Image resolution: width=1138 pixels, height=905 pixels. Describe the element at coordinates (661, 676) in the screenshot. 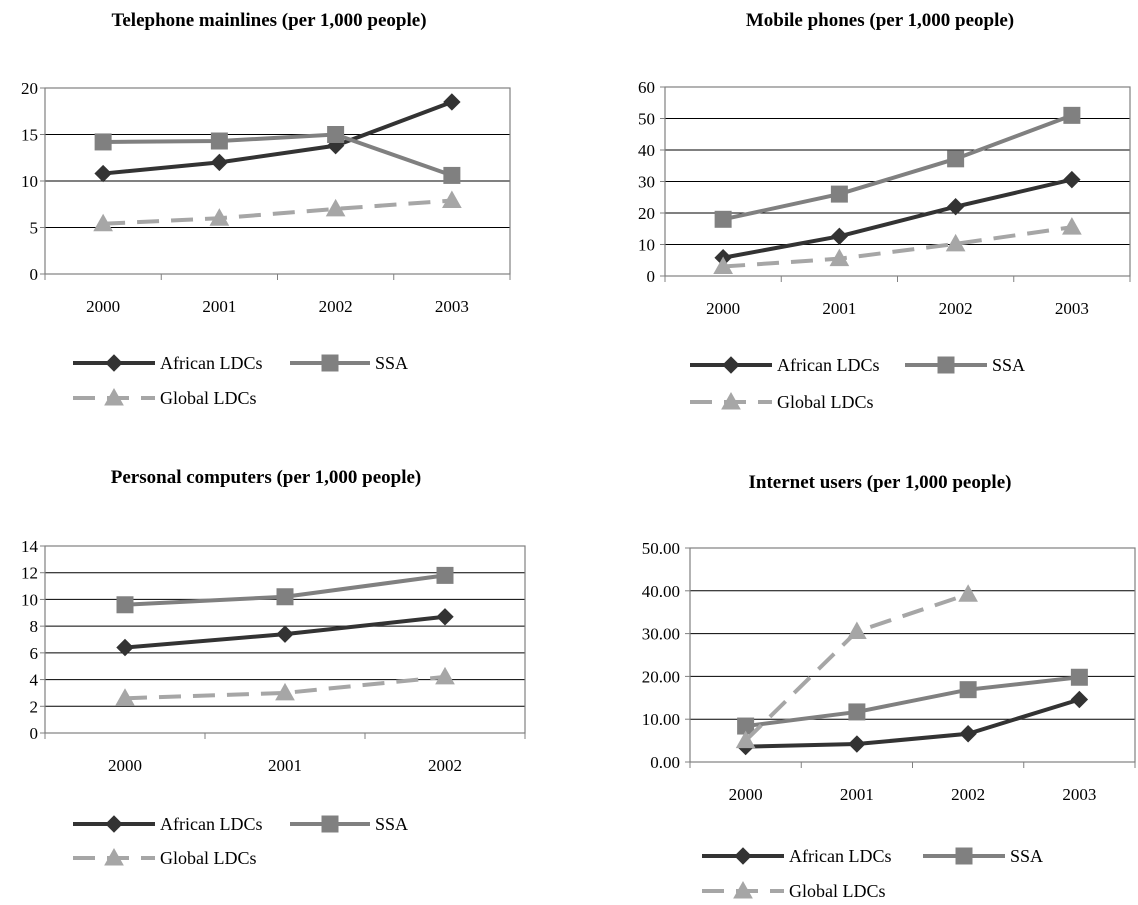

I see `y-tick-label: 20.00` at that location.